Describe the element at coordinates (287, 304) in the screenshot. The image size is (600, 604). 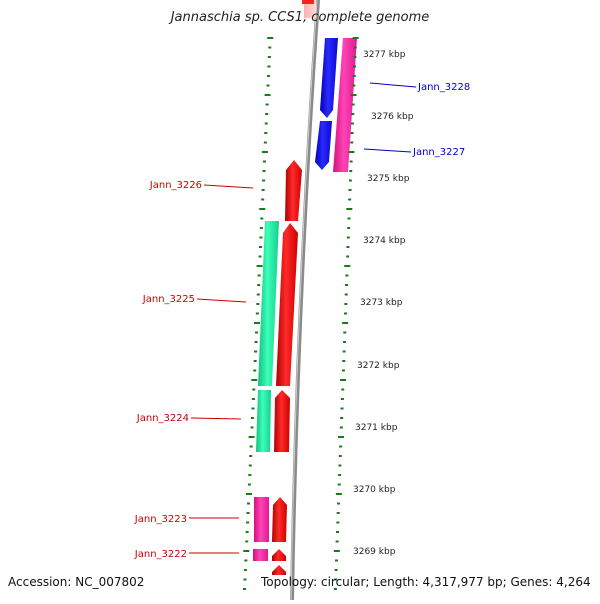
I see `gene-jann-3225-arrow` at that location.